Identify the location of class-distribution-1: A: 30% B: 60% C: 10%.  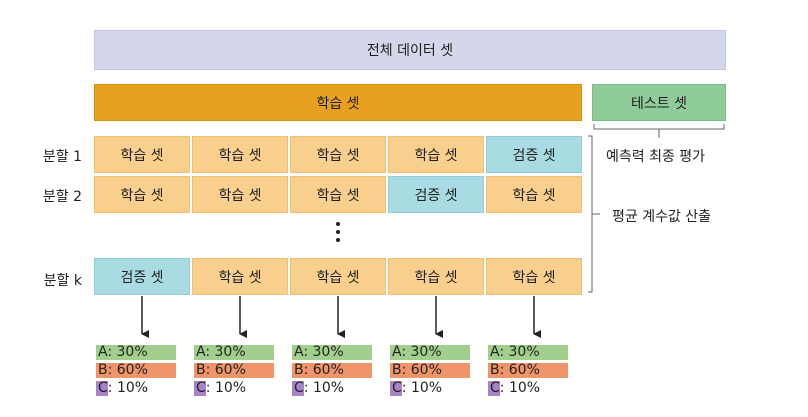
(141, 371).